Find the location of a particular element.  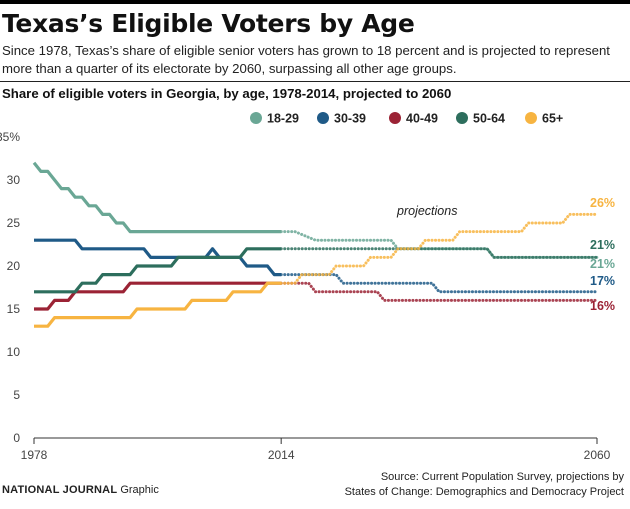

series-line-65--projected is located at coordinates (439, 248).